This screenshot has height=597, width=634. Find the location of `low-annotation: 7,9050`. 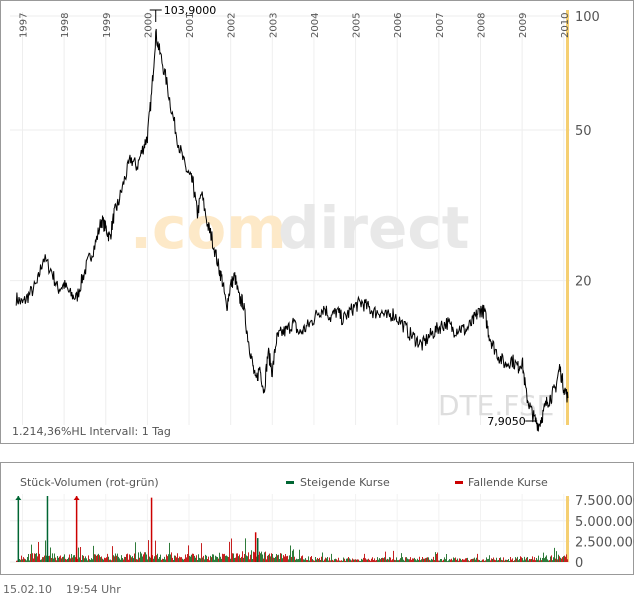

low-annotation: 7,9050 is located at coordinates (512, 421).